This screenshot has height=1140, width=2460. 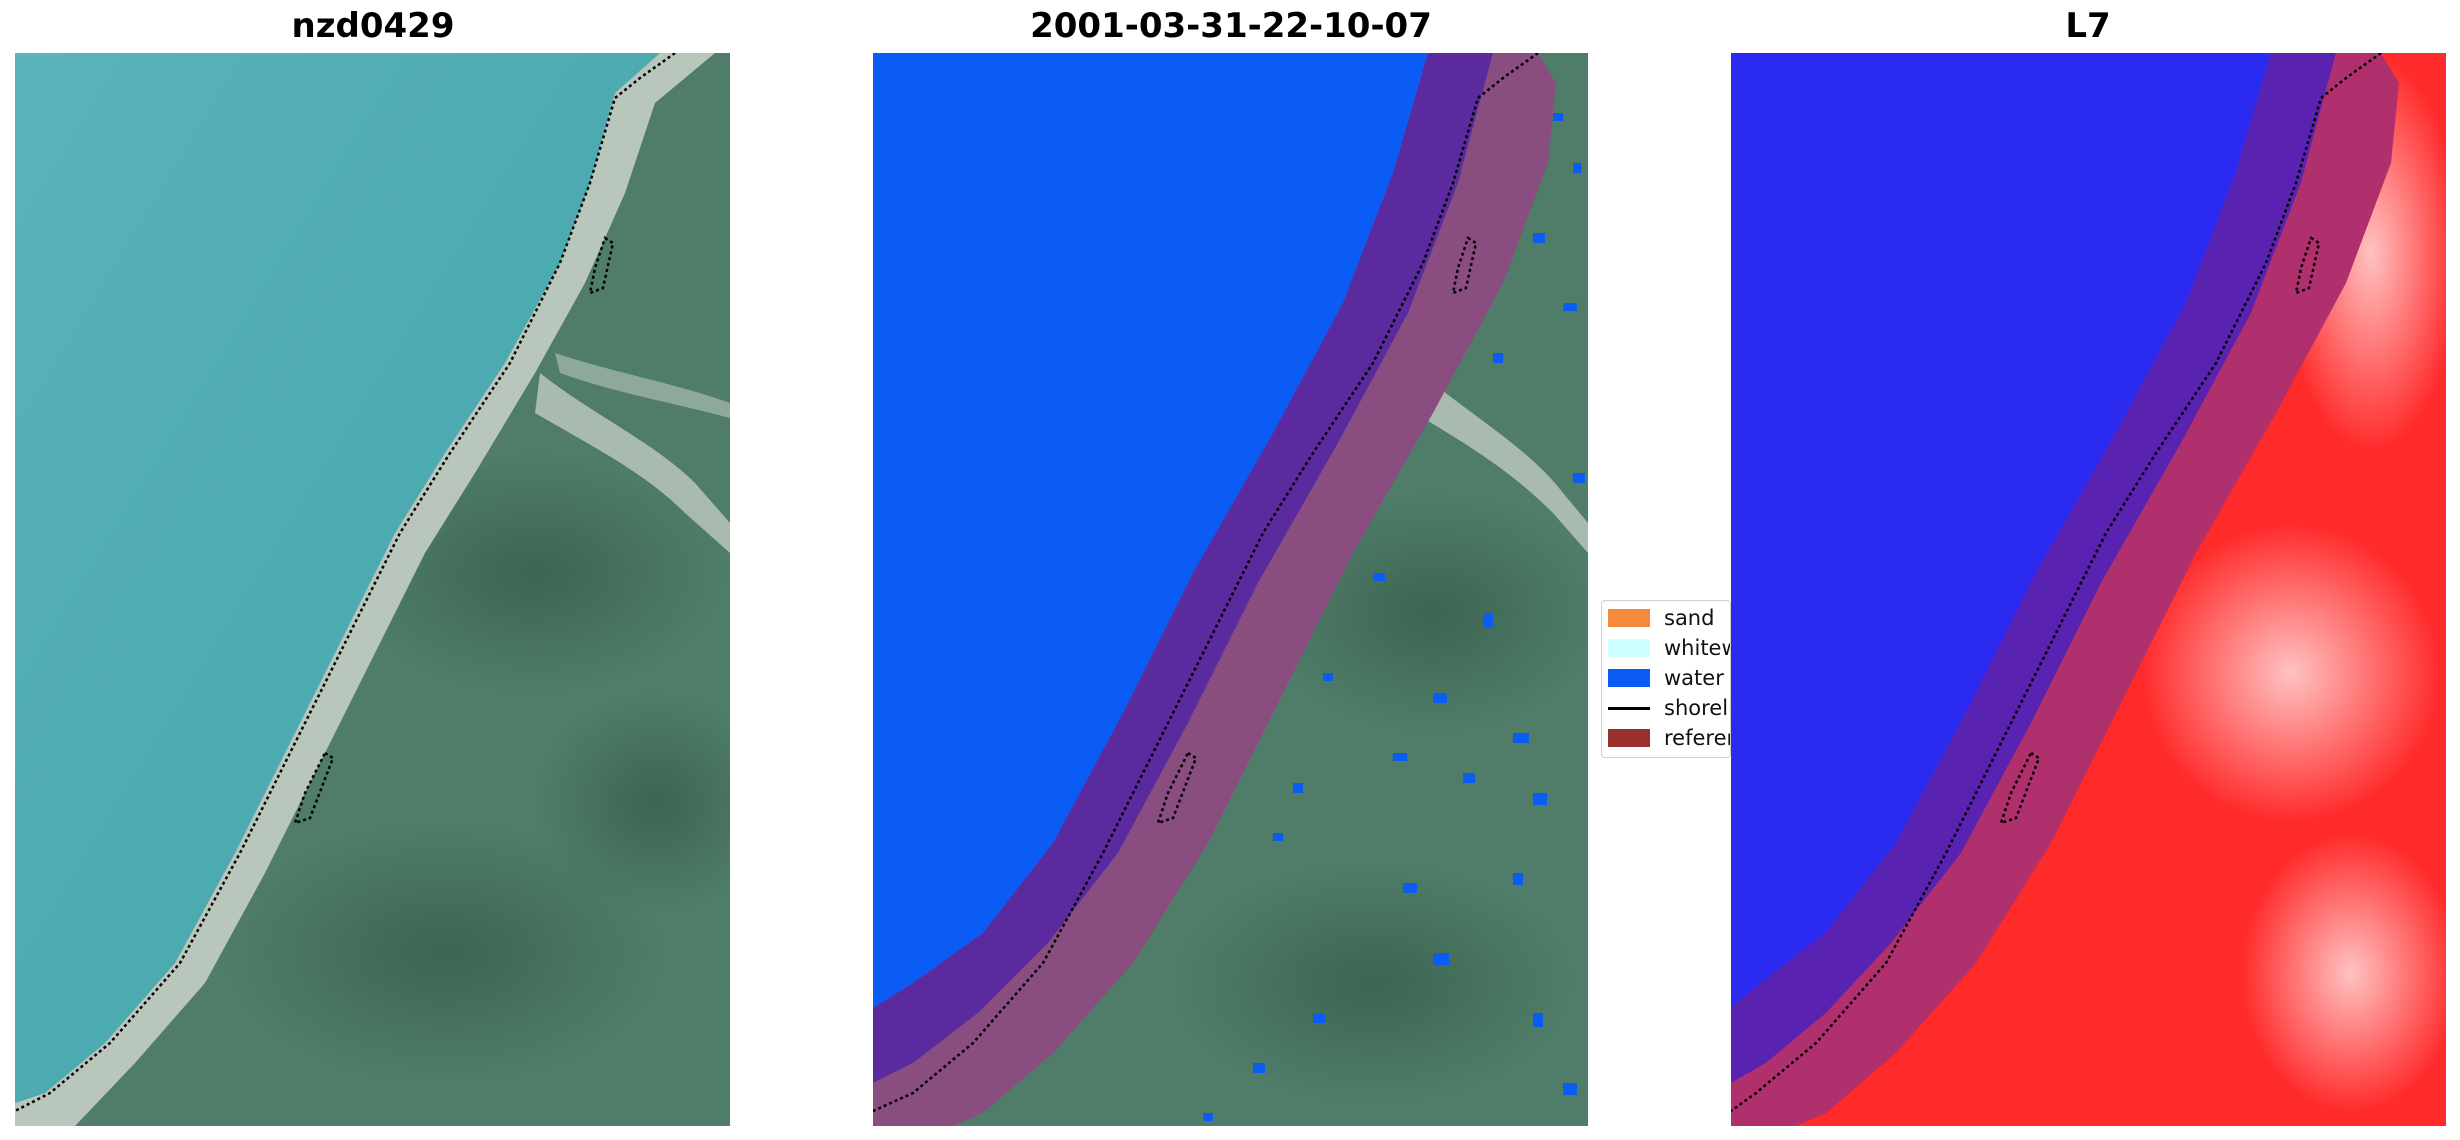 I want to click on whitewater-swatch, so click(x=1629, y=648).